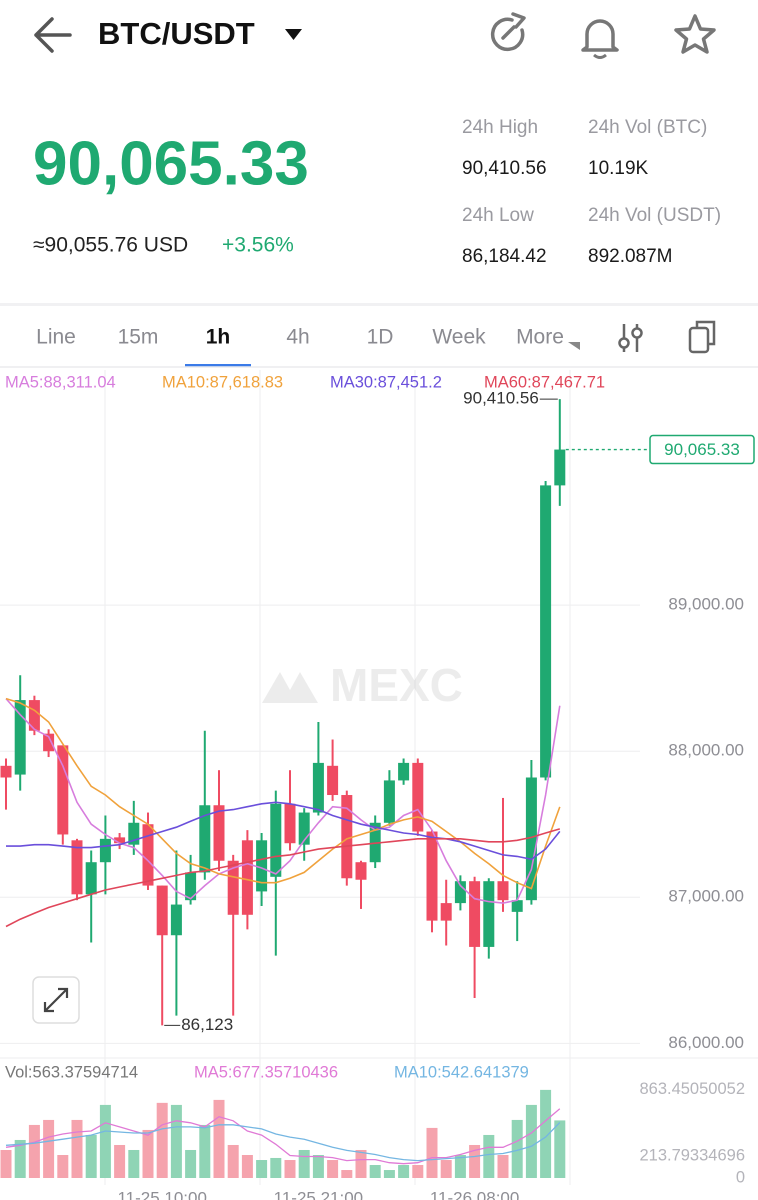 This screenshot has width=758, height=1200. What do you see at coordinates (508, 32) in the screenshot?
I see `refresh-button` at bounding box center [508, 32].